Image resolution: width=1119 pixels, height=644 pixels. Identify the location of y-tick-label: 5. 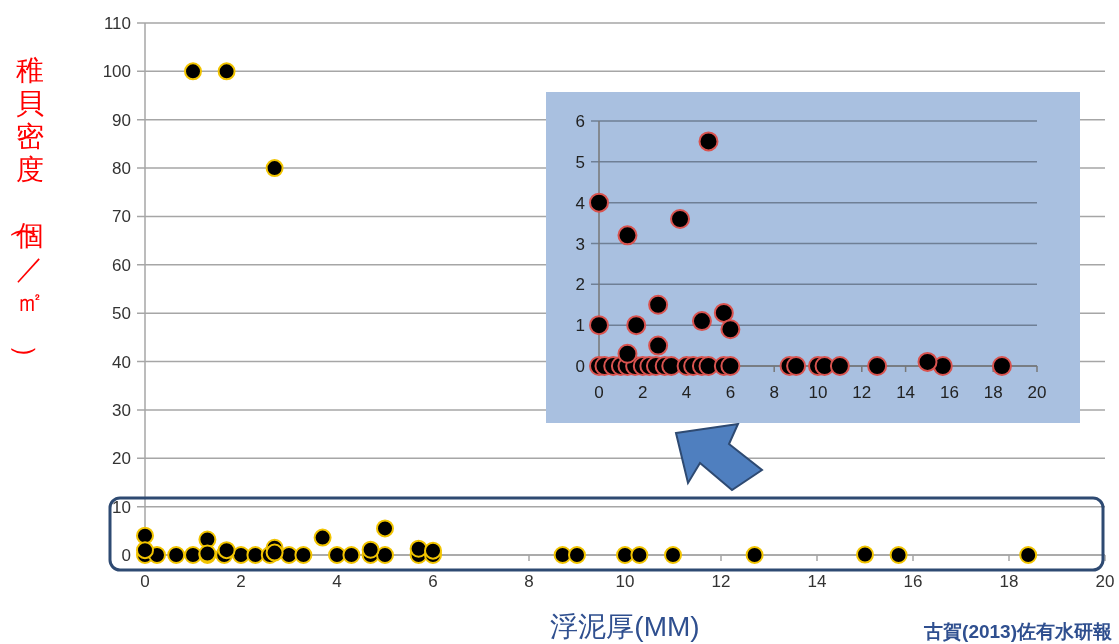
(580, 162).